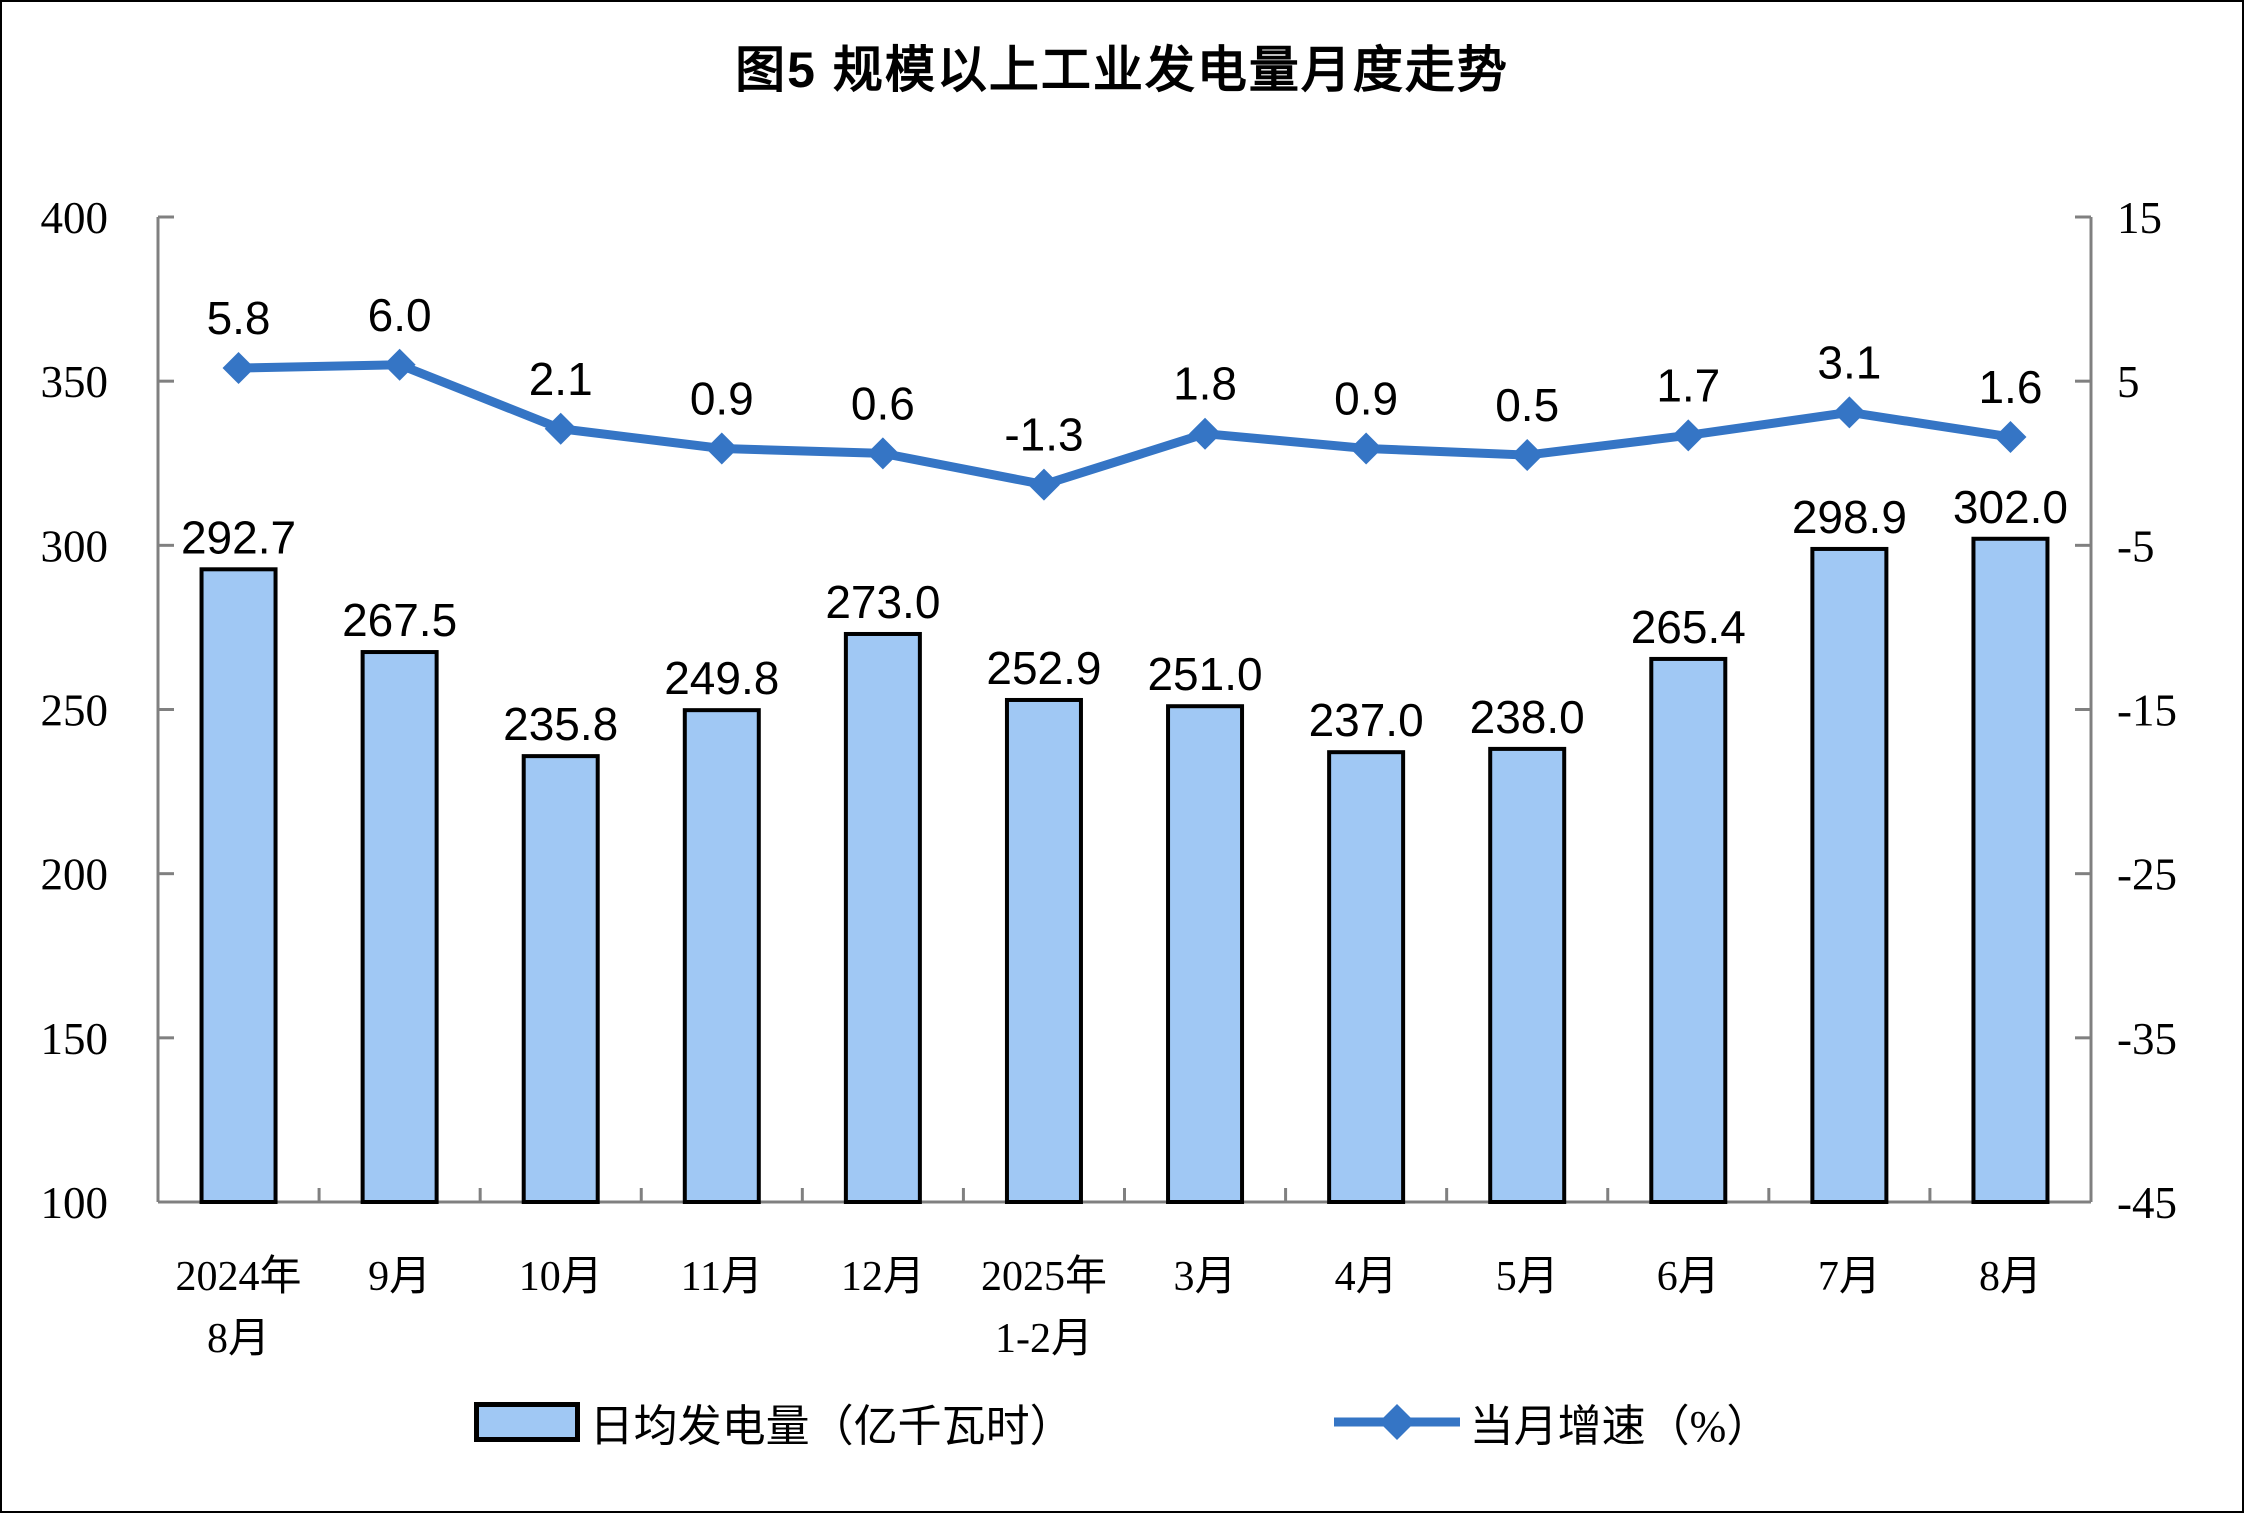 The width and height of the screenshot is (2244, 1513). I want to click on x-axis-category-label: 7月, so click(1849, 1277).